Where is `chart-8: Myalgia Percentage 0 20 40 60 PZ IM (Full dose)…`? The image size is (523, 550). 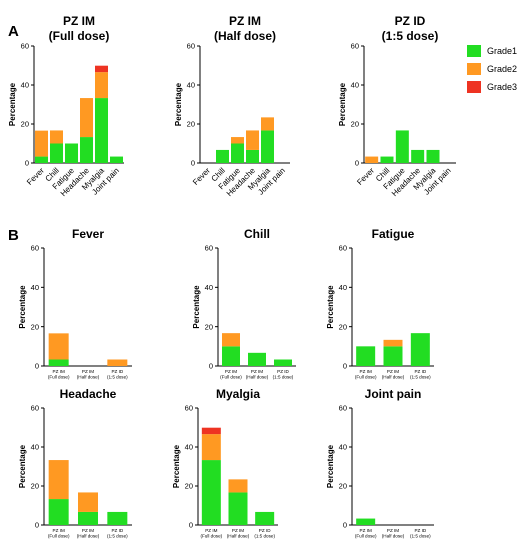
chart-8: Myalgia Percentage 0 20 40 60 PZ IM (Full dose)… is located at coordinates (225, 463).